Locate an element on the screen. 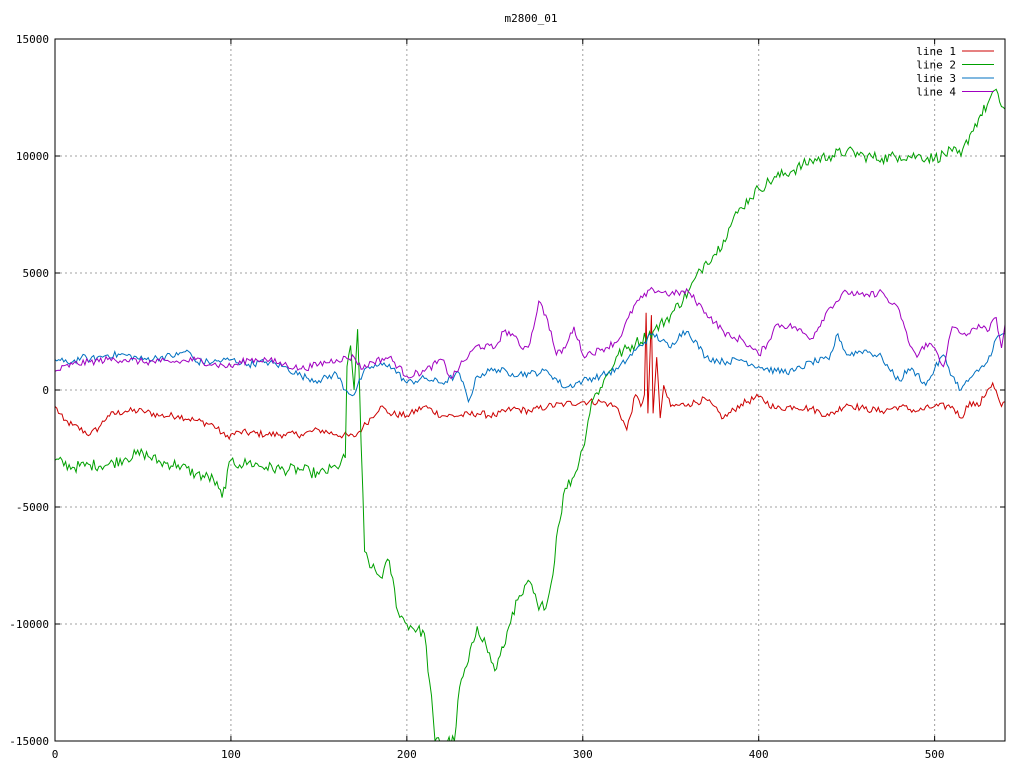 This screenshot has height=768, width=1024. x-tick-label: 200 is located at coordinates (407, 754).